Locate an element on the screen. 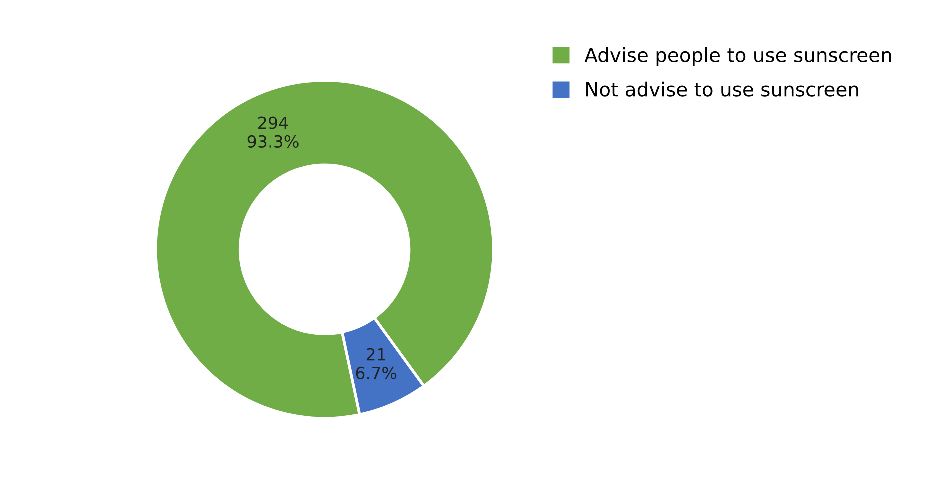  donut-slice is located at coordinates (383, 366).